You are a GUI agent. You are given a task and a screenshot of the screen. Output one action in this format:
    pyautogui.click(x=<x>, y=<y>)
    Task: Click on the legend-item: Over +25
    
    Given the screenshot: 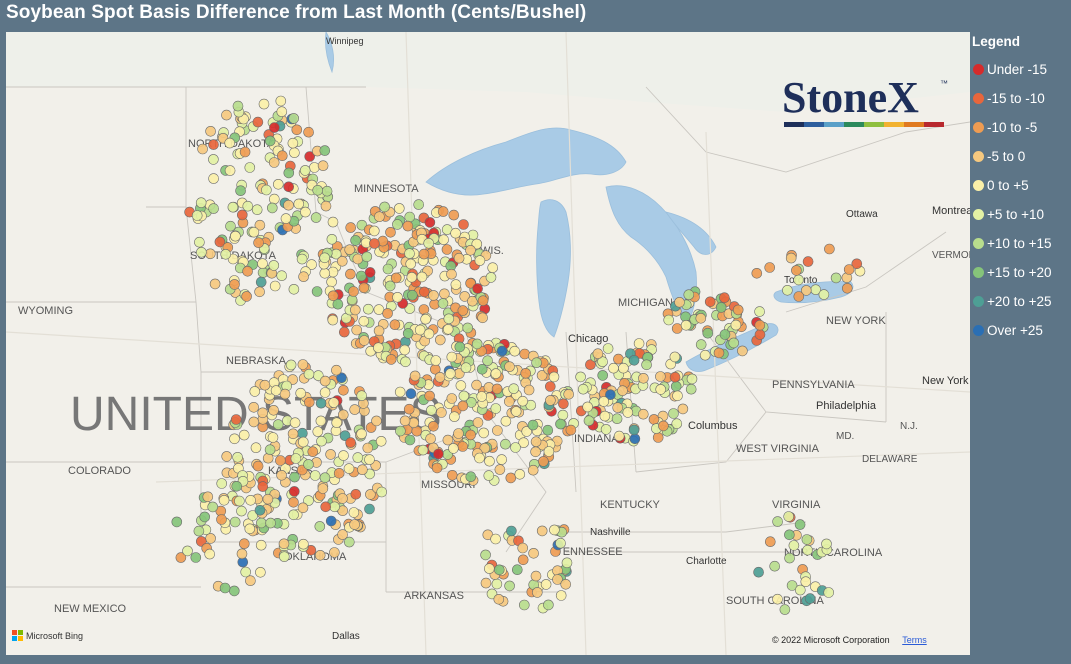 What is the action you would take?
    pyautogui.click(x=1021, y=330)
    